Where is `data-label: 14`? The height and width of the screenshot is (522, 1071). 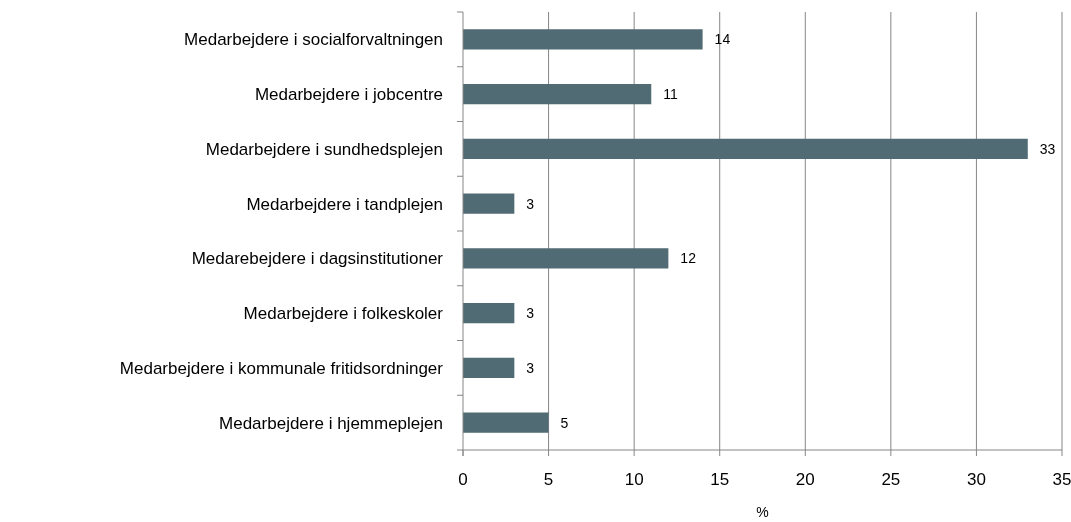
data-label: 14 is located at coordinates (722, 39).